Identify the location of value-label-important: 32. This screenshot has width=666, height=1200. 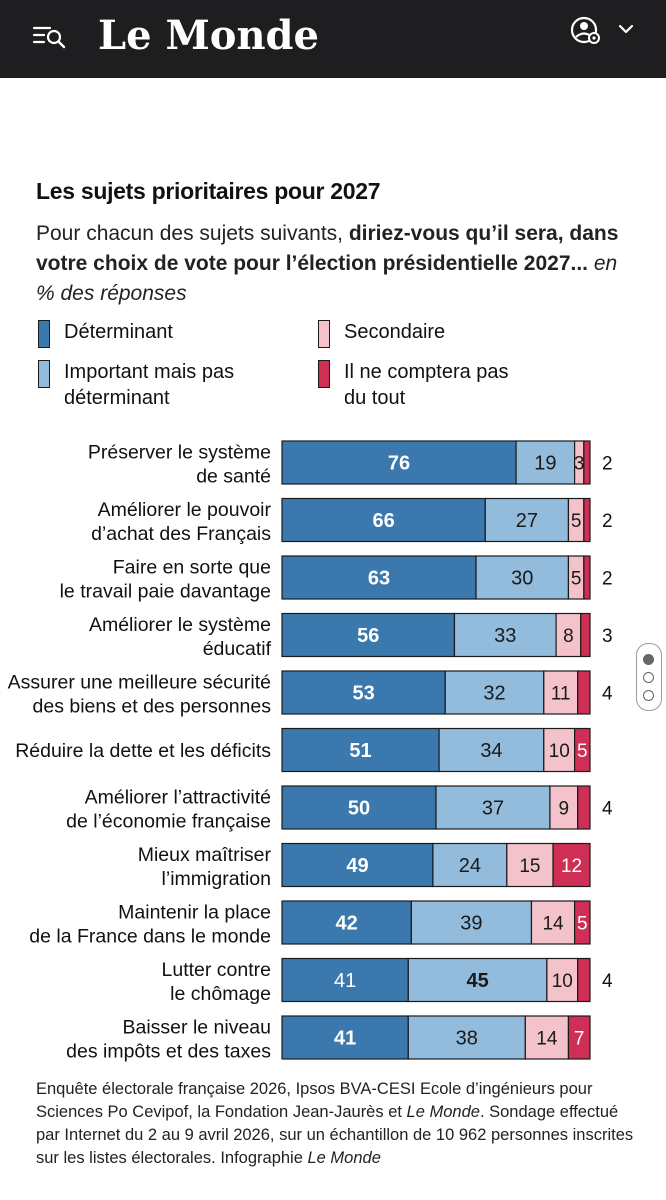
(494, 694).